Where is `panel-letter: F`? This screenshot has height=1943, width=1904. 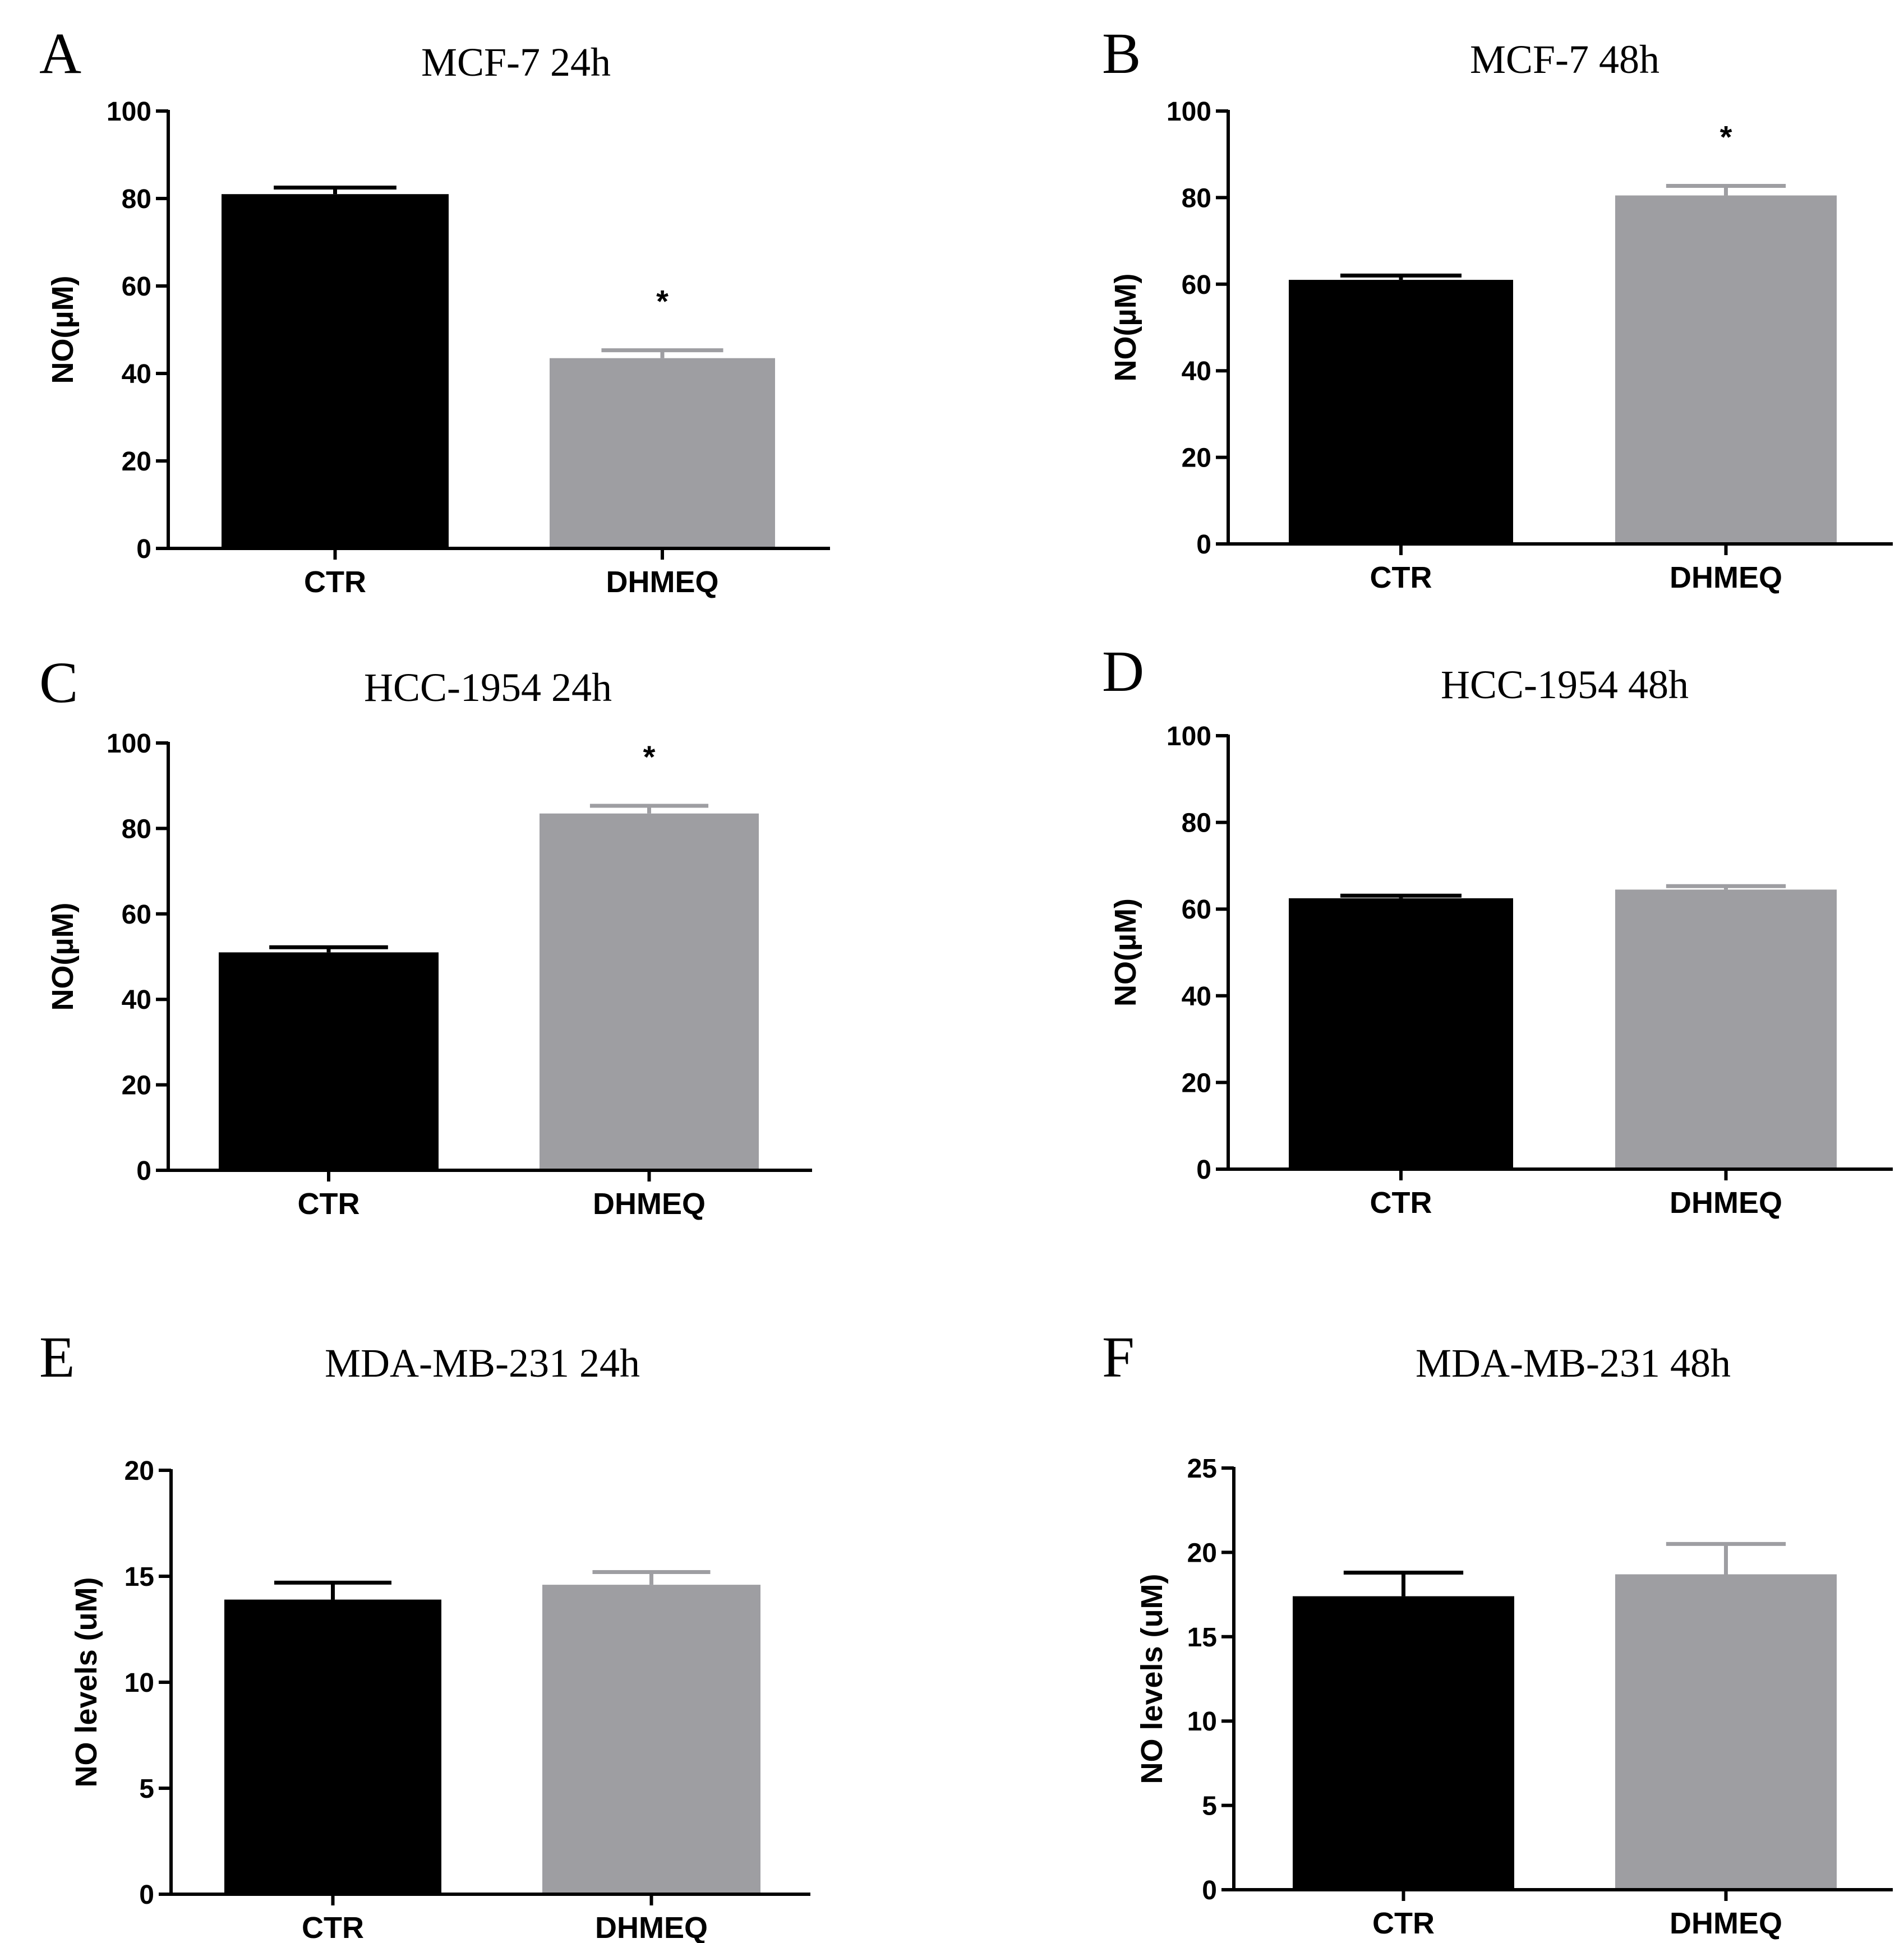
panel-letter: F is located at coordinates (1118, 1357).